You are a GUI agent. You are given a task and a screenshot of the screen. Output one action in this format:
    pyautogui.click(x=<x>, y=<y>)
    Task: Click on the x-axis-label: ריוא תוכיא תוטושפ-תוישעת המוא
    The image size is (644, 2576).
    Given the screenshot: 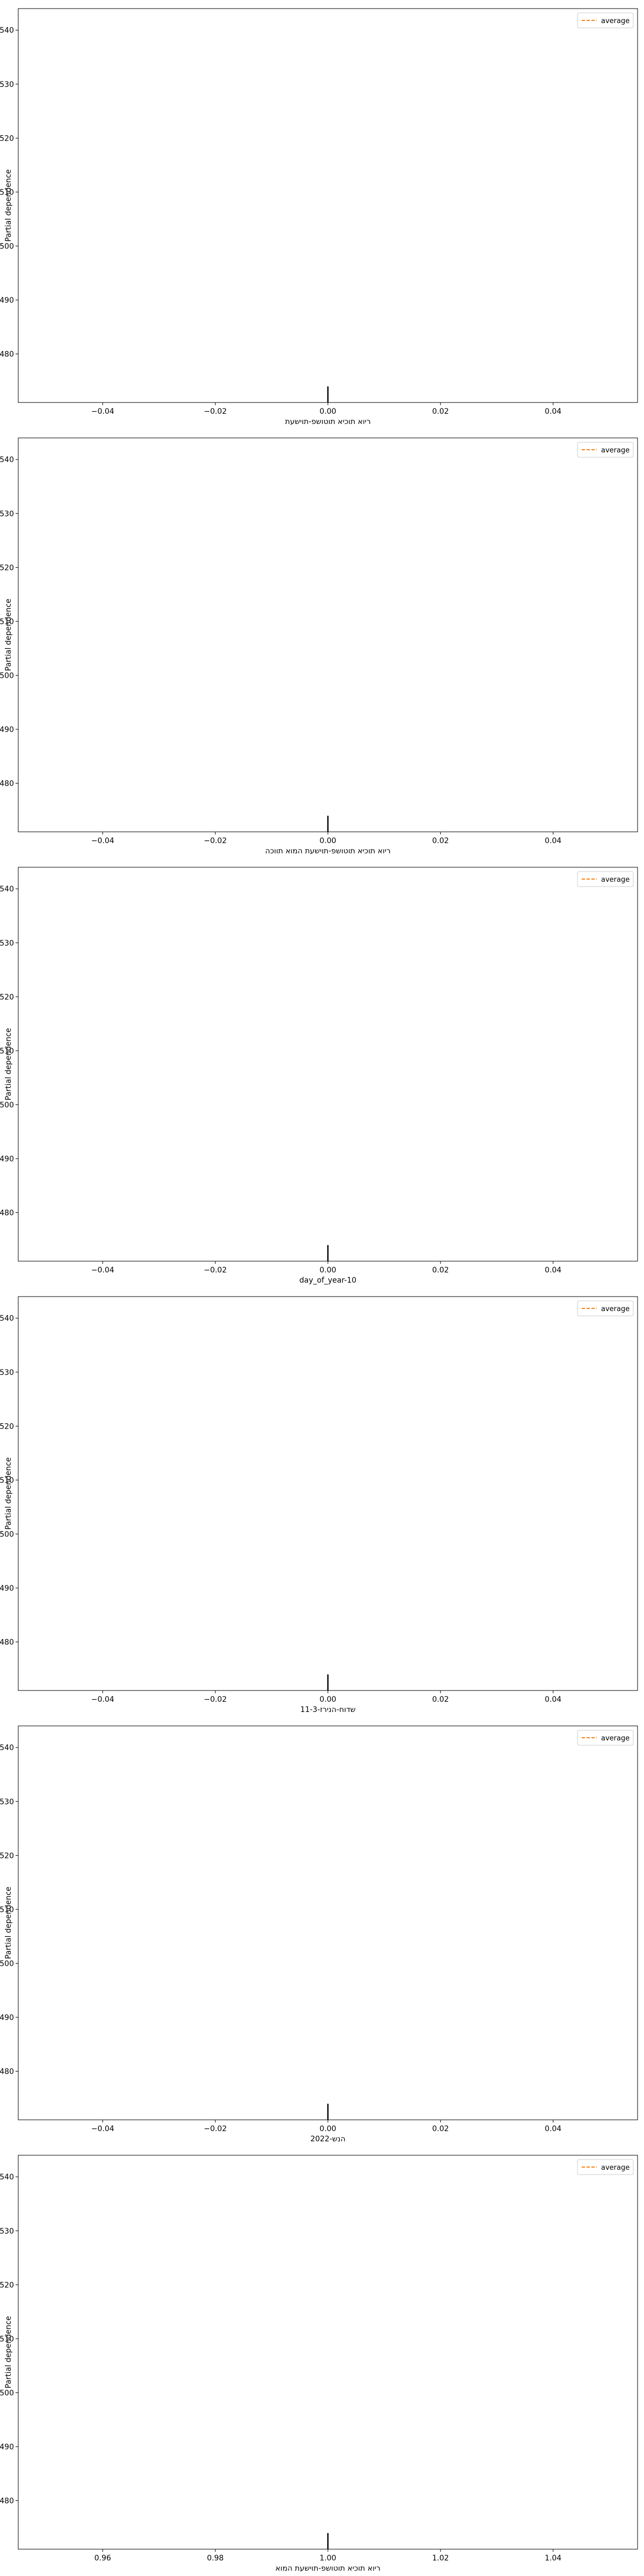 What is the action you would take?
    pyautogui.click(x=327, y=2568)
    